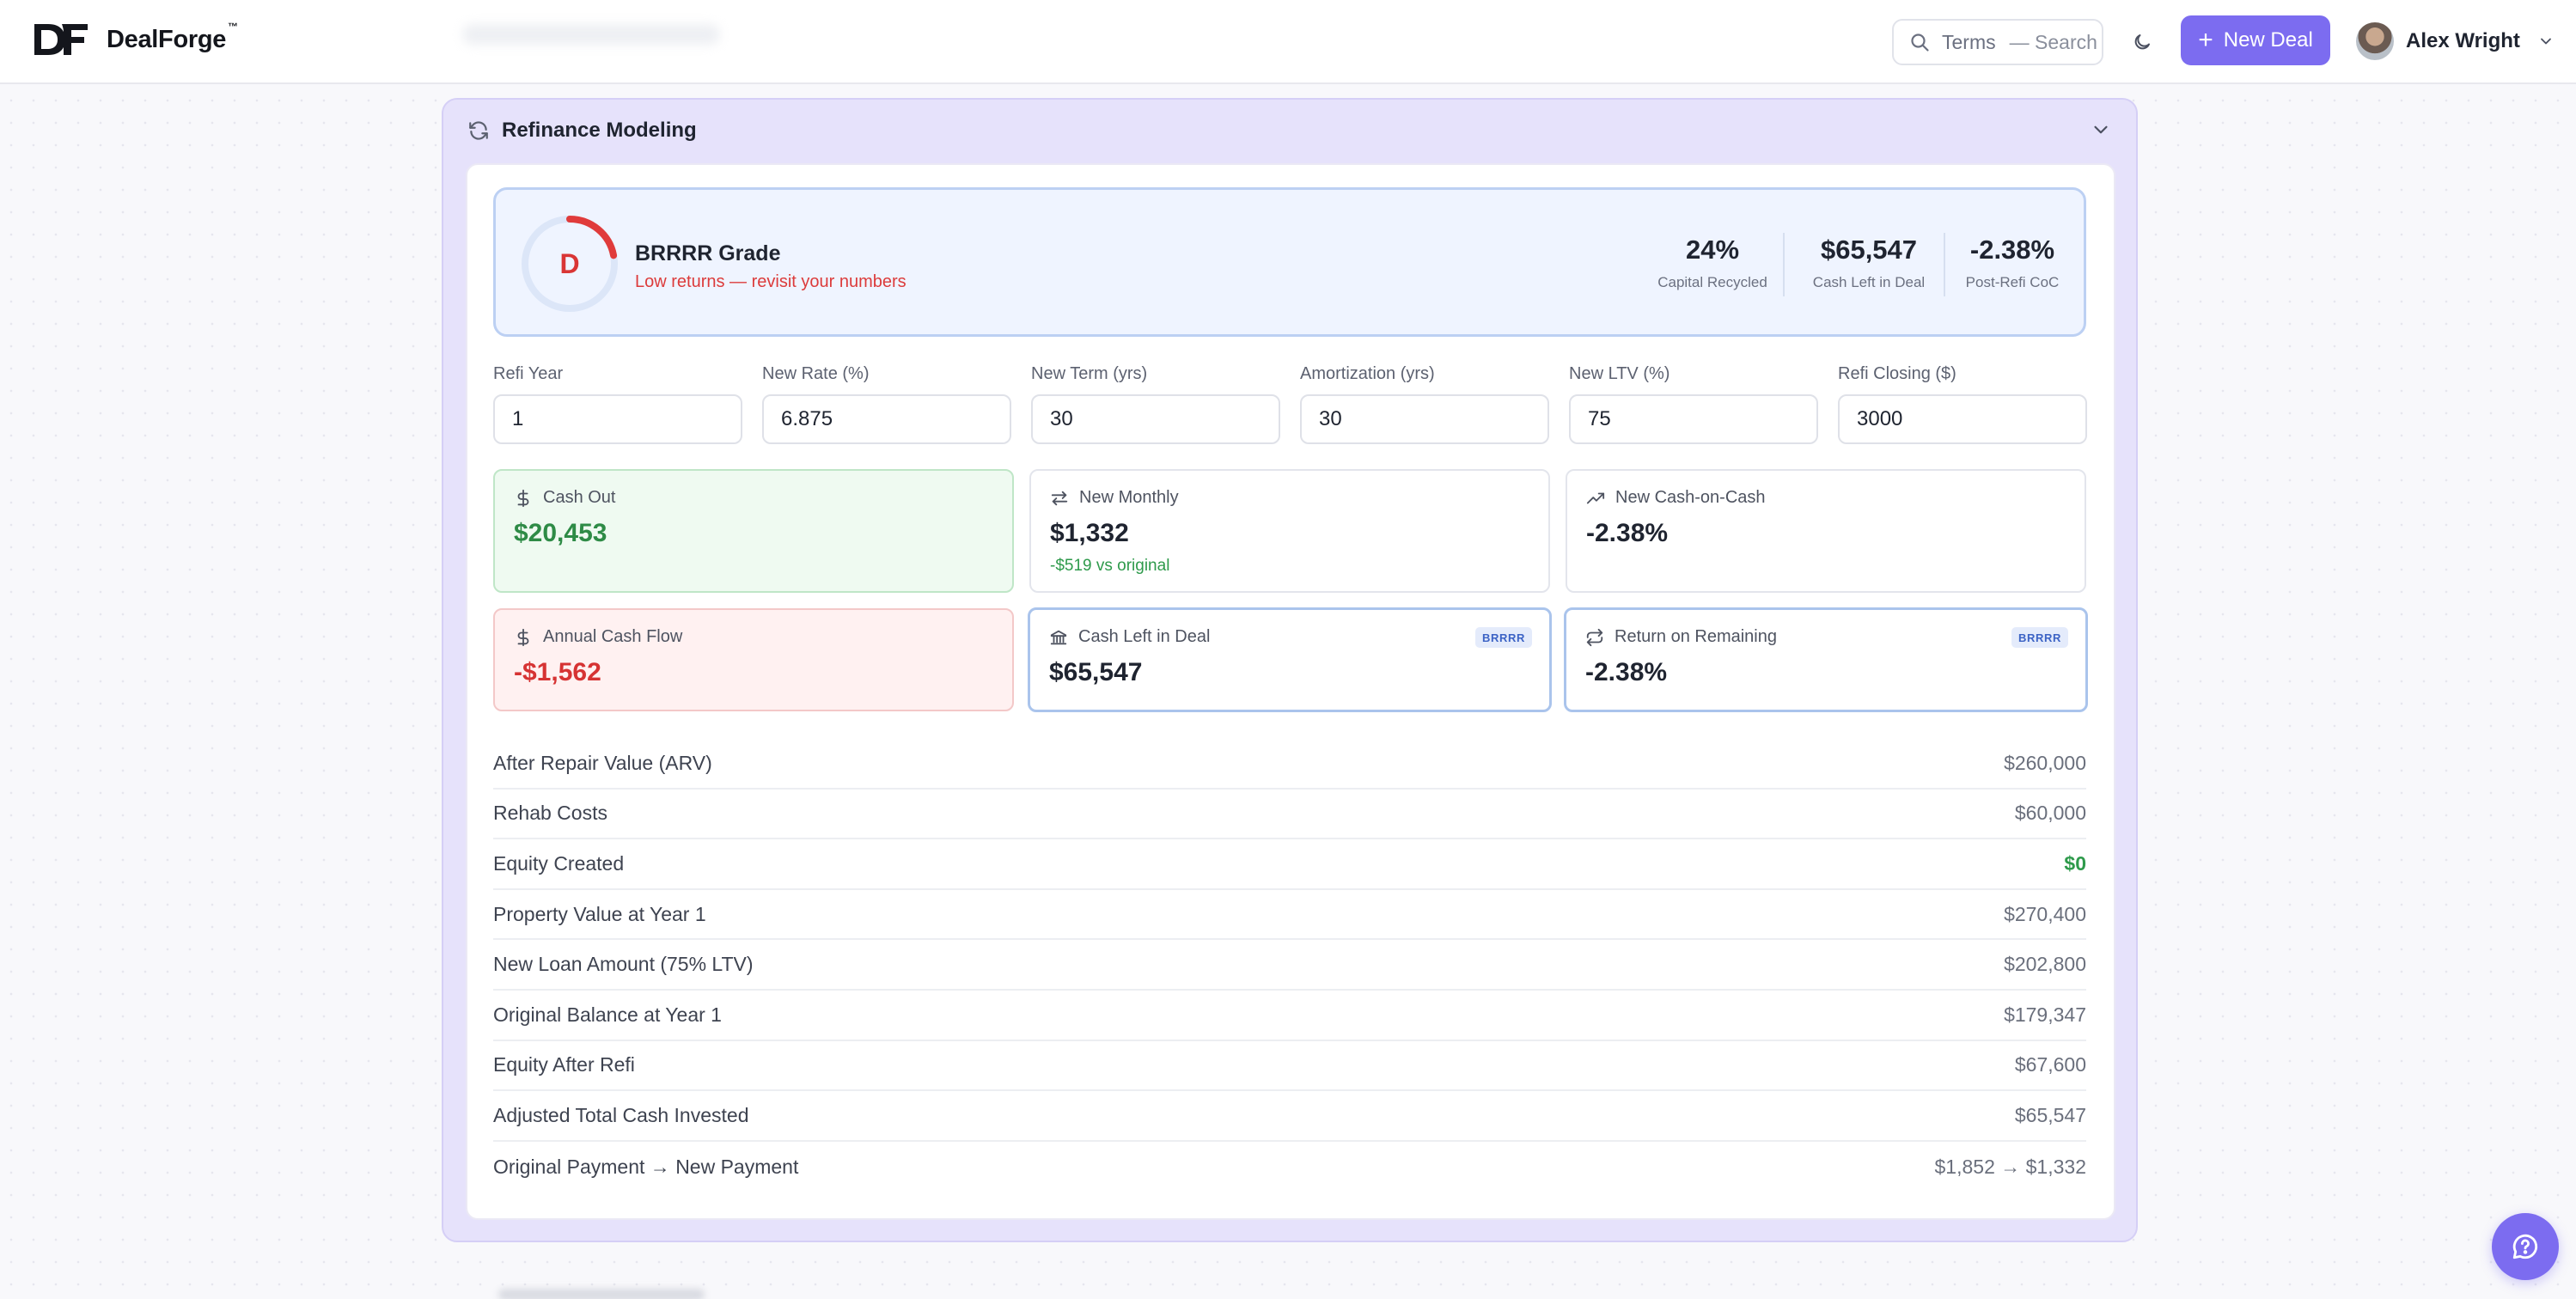 This screenshot has width=2576, height=1299. Describe the element at coordinates (886, 419) in the screenshot. I see `new-rate-input` at that location.